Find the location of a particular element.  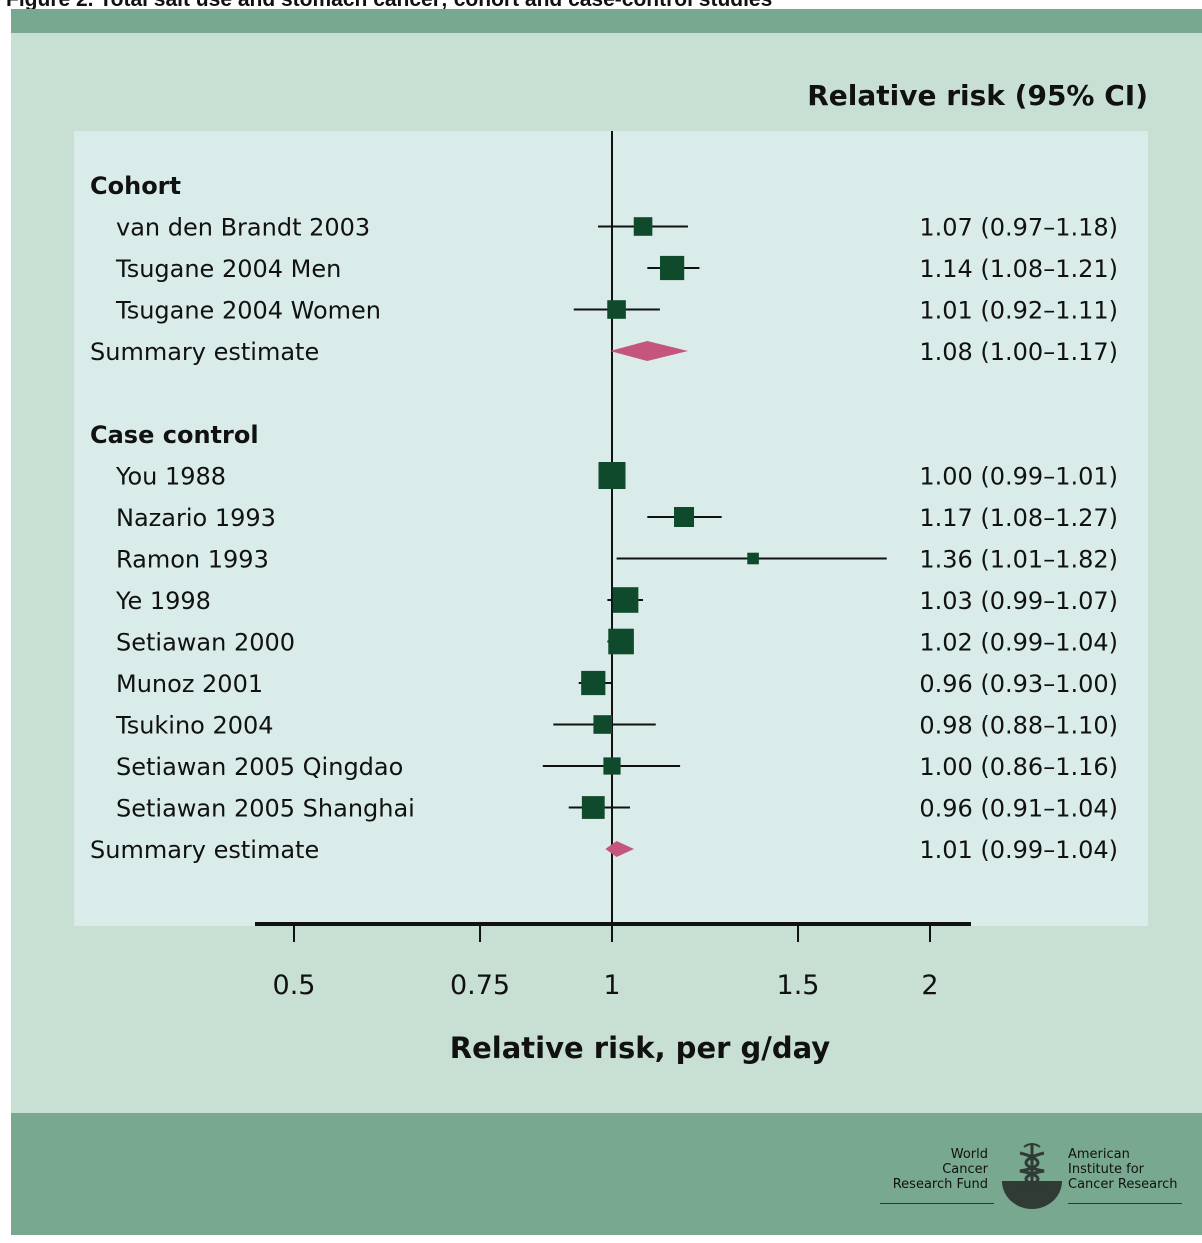

study-label: van den Brandt 2003 is located at coordinates (243, 228).